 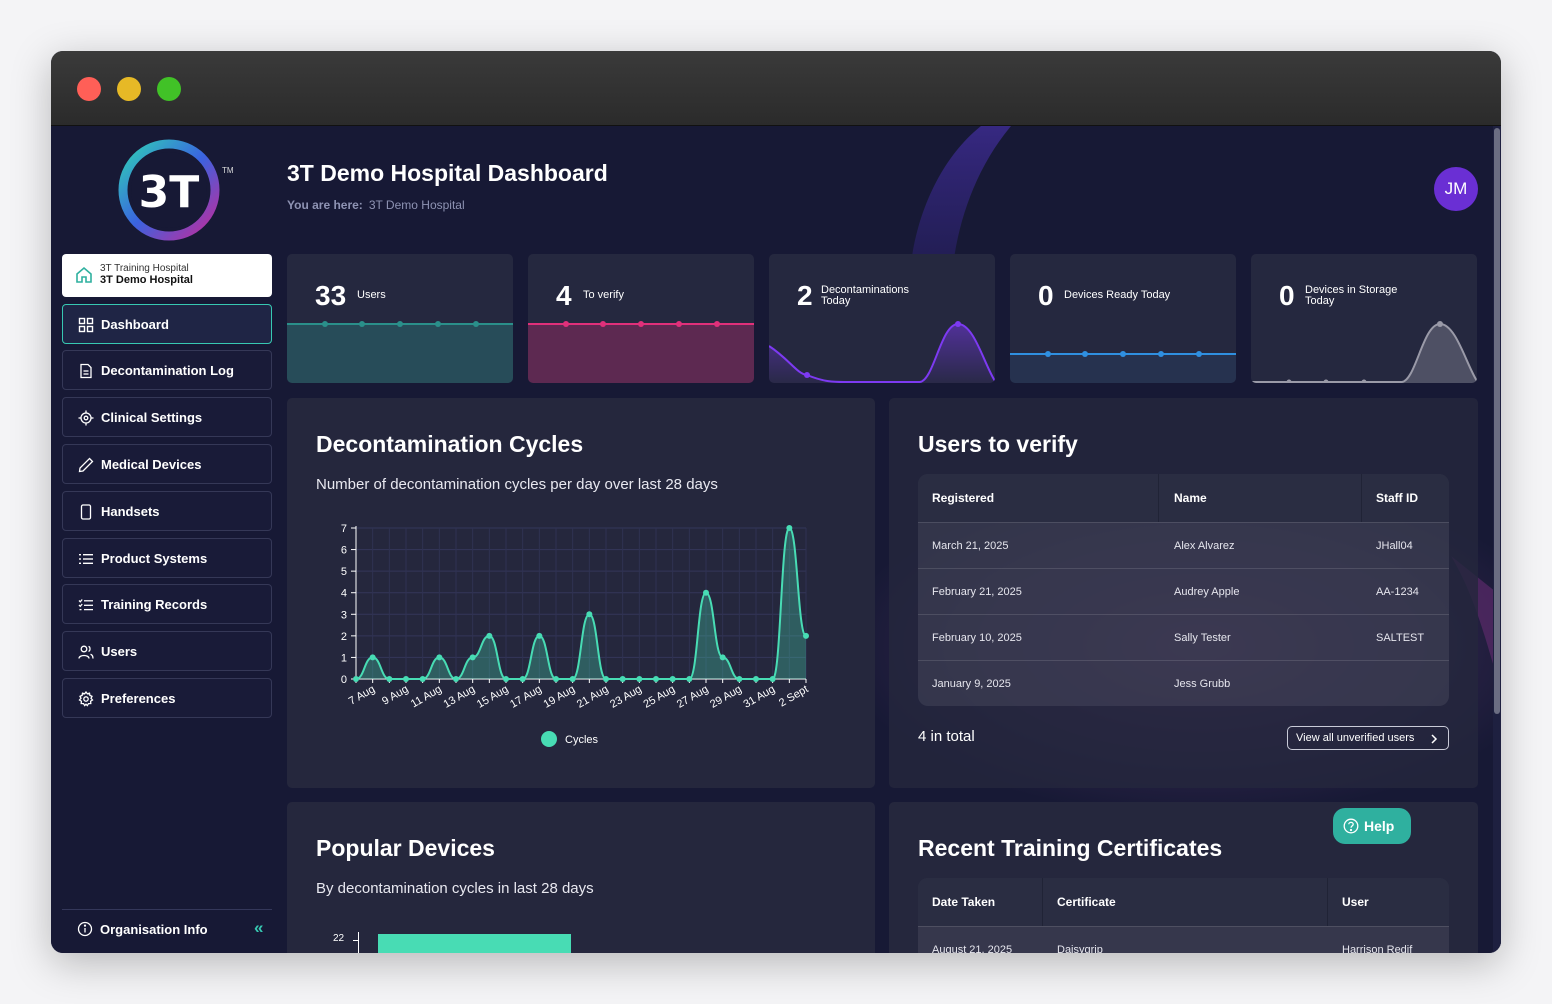 I want to click on sidebar-item-label: Product Systems, so click(x=154, y=558).